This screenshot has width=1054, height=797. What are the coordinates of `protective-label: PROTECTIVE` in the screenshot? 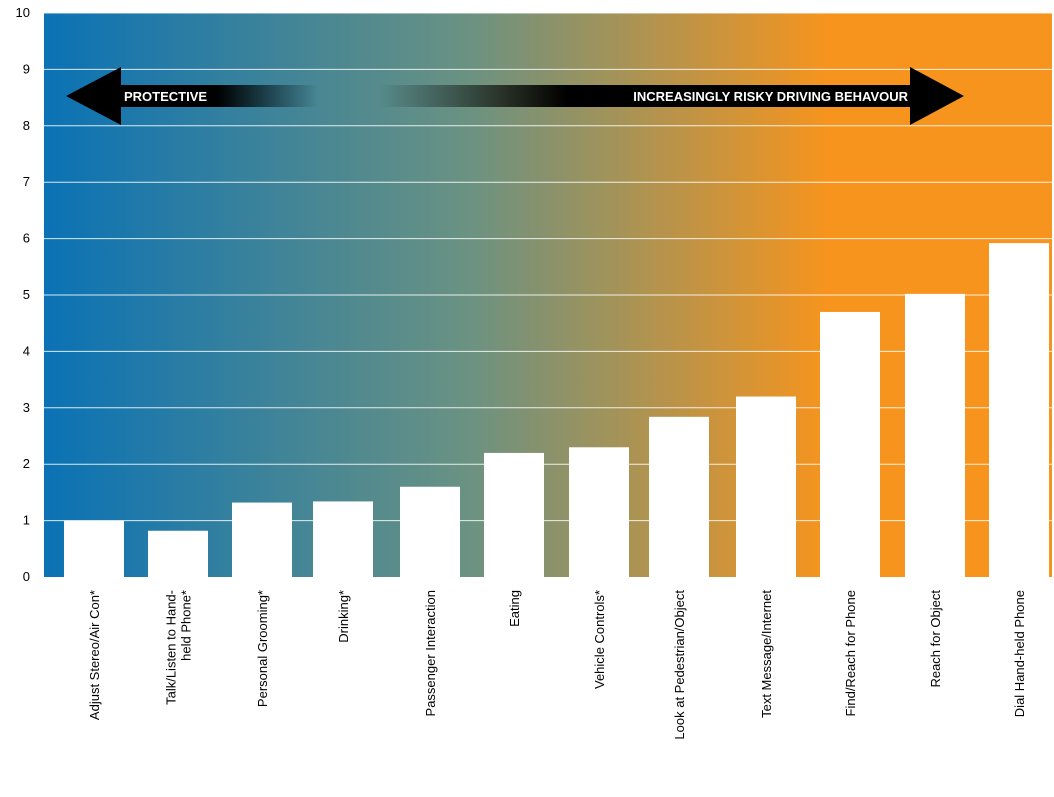 It's located at (165, 96).